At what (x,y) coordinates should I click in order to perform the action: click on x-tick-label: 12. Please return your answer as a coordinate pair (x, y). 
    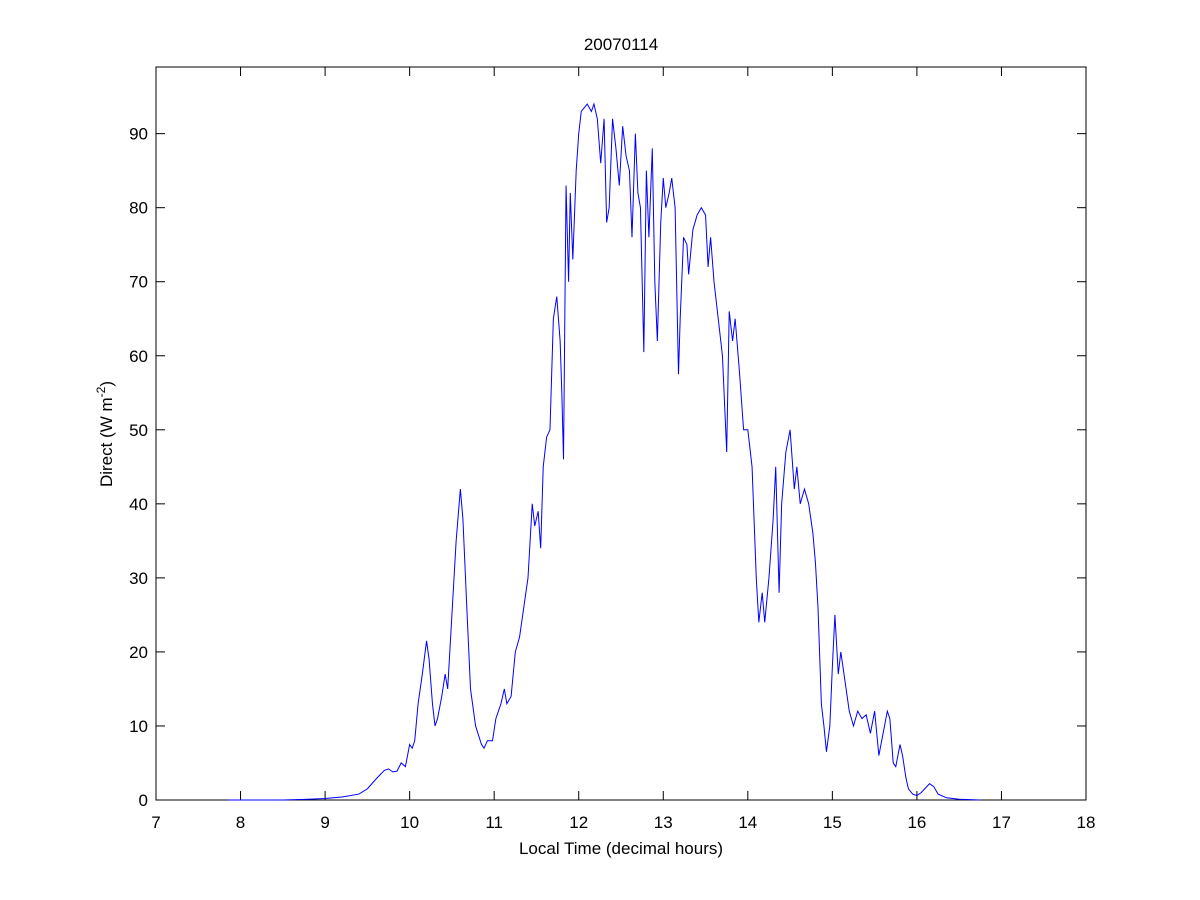
    Looking at the image, I should click on (578, 822).